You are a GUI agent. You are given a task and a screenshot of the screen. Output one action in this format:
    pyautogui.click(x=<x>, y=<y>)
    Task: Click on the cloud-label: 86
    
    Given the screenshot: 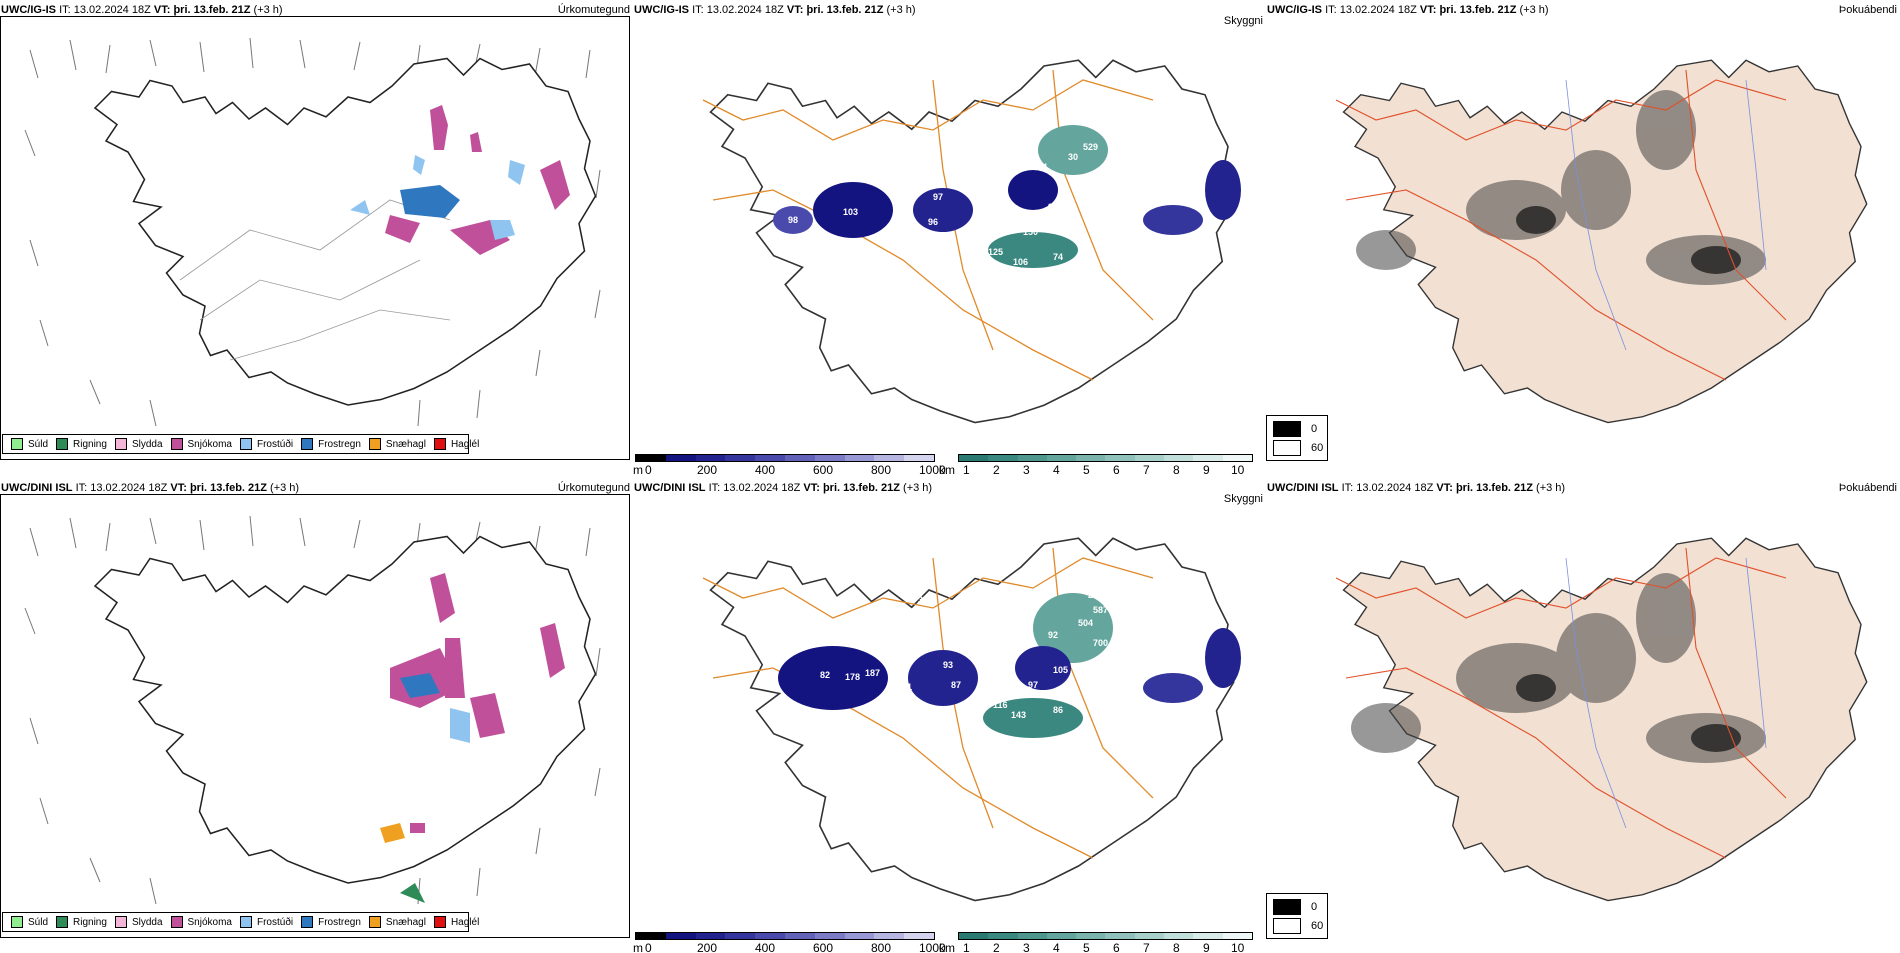 What is the action you would take?
    pyautogui.click(x=1058, y=710)
    